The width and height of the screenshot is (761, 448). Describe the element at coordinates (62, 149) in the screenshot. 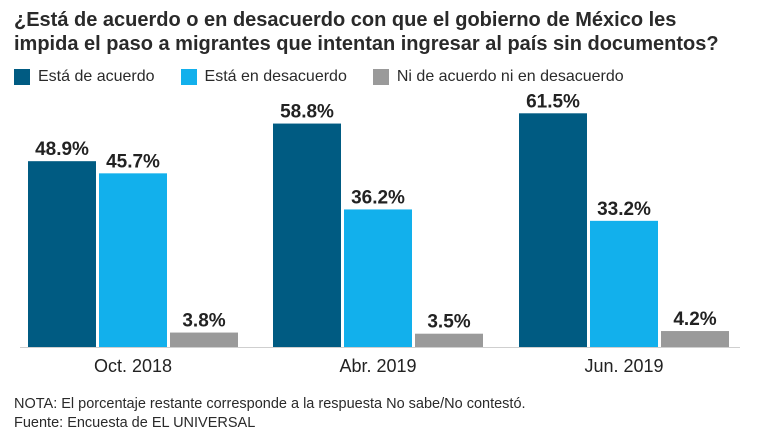

I see `data-label-de-acuerdo-1: 48.9%` at that location.